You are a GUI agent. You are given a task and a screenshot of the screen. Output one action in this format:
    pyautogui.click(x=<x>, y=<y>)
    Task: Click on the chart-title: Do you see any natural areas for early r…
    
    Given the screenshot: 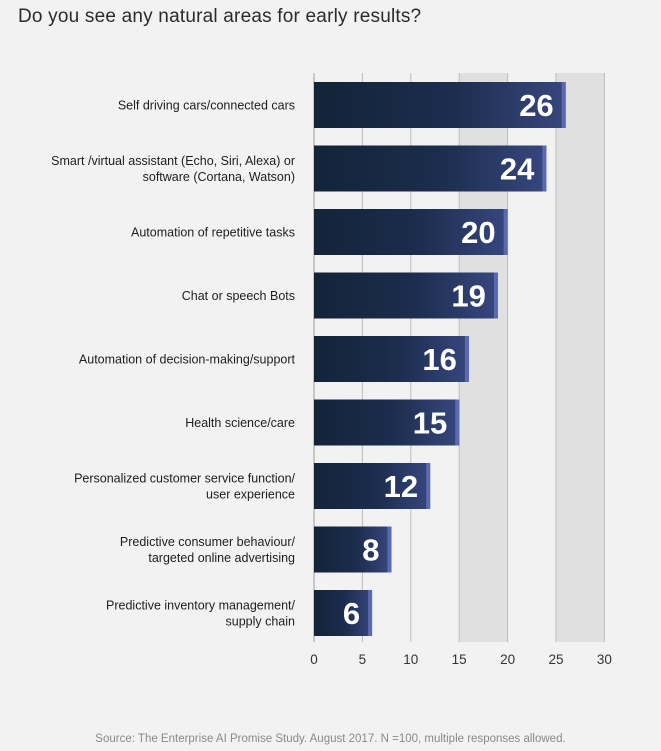 What is the action you would take?
    pyautogui.click(x=220, y=16)
    